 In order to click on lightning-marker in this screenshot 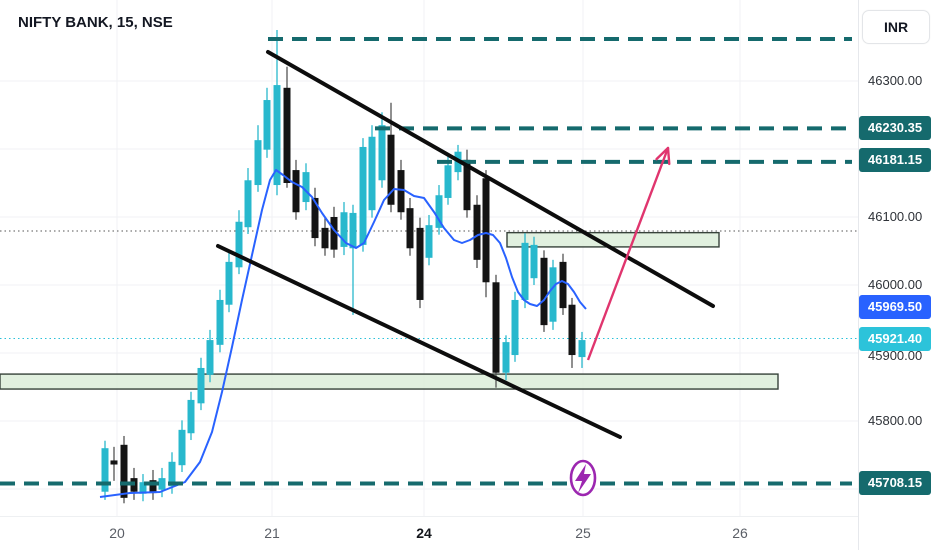, I will do `click(583, 478)`.